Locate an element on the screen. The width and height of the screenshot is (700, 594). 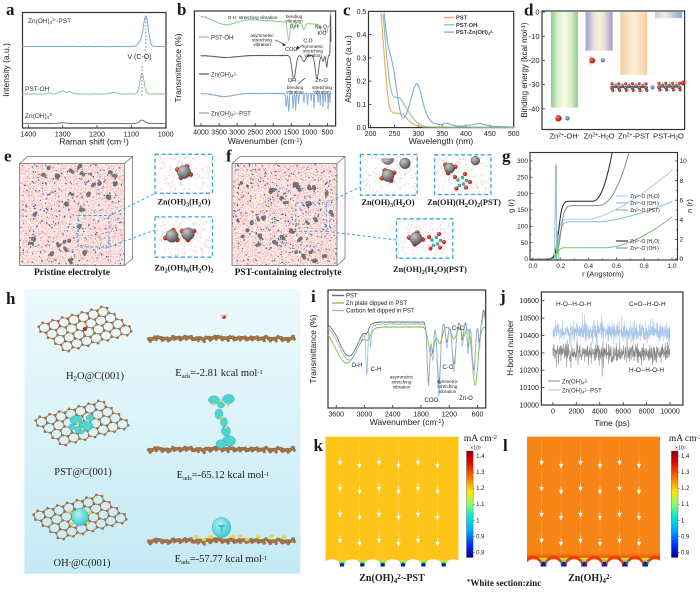
svg-text: Eads=-57.77 kcal mol-1 is located at coordinates (221, 560).